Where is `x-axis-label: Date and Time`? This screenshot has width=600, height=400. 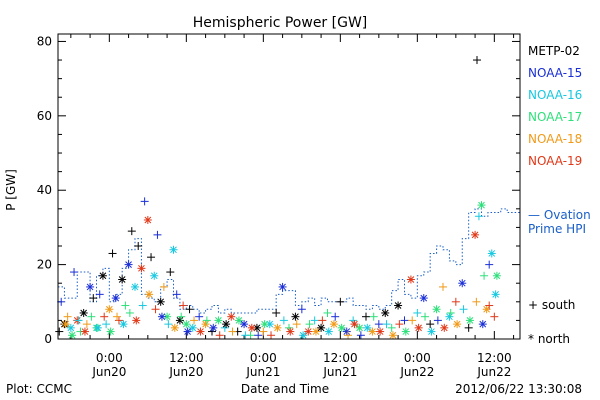
x-axis-label: Date and Time is located at coordinates (285, 389).